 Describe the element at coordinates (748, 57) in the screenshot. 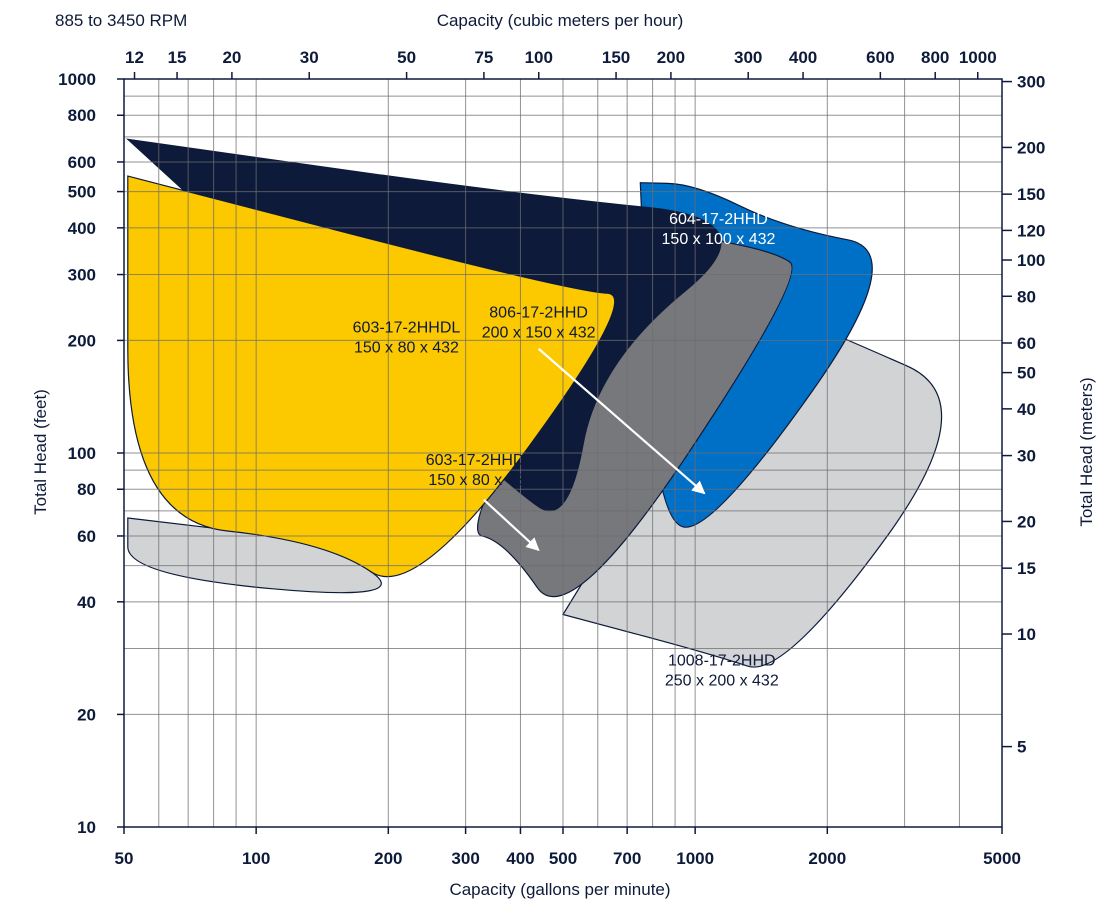

I see `x2-tick-label: 300` at that location.